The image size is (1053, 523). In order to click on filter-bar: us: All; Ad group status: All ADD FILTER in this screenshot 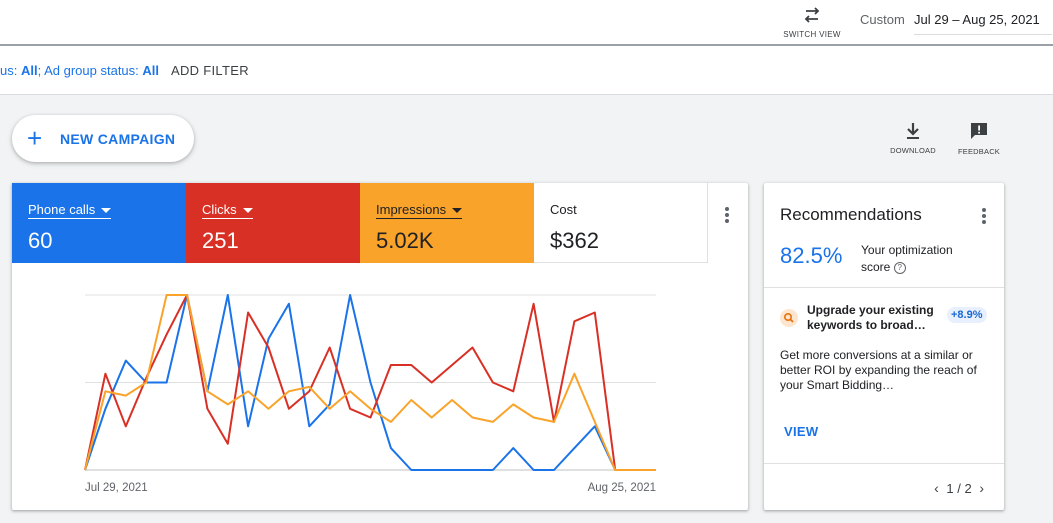, I will do `click(526, 70)`.